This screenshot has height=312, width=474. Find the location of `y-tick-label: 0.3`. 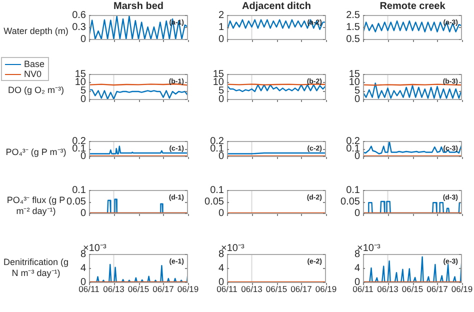

y-tick-label: 0.3 is located at coordinates (79, 27).